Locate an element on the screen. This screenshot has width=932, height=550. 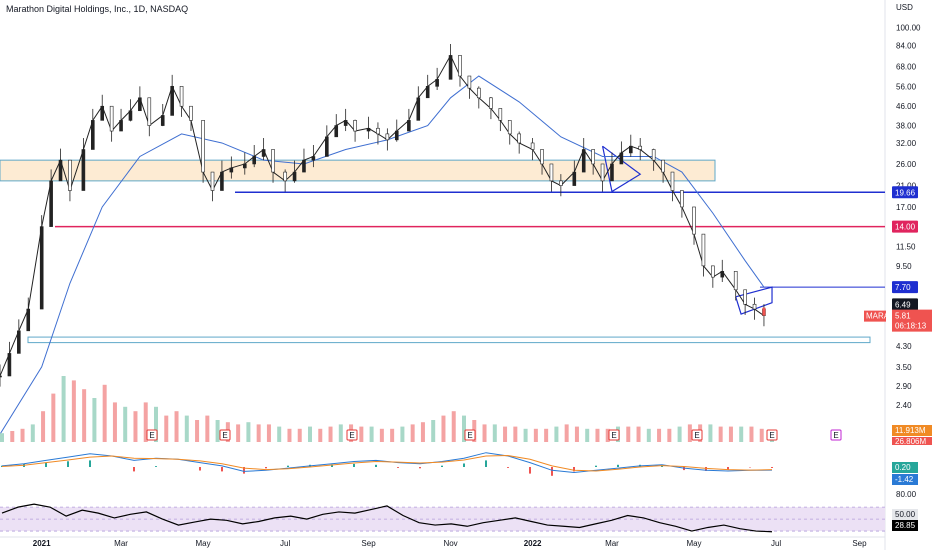
y-tick-label-15: 2.90 is located at coordinates (904, 386).